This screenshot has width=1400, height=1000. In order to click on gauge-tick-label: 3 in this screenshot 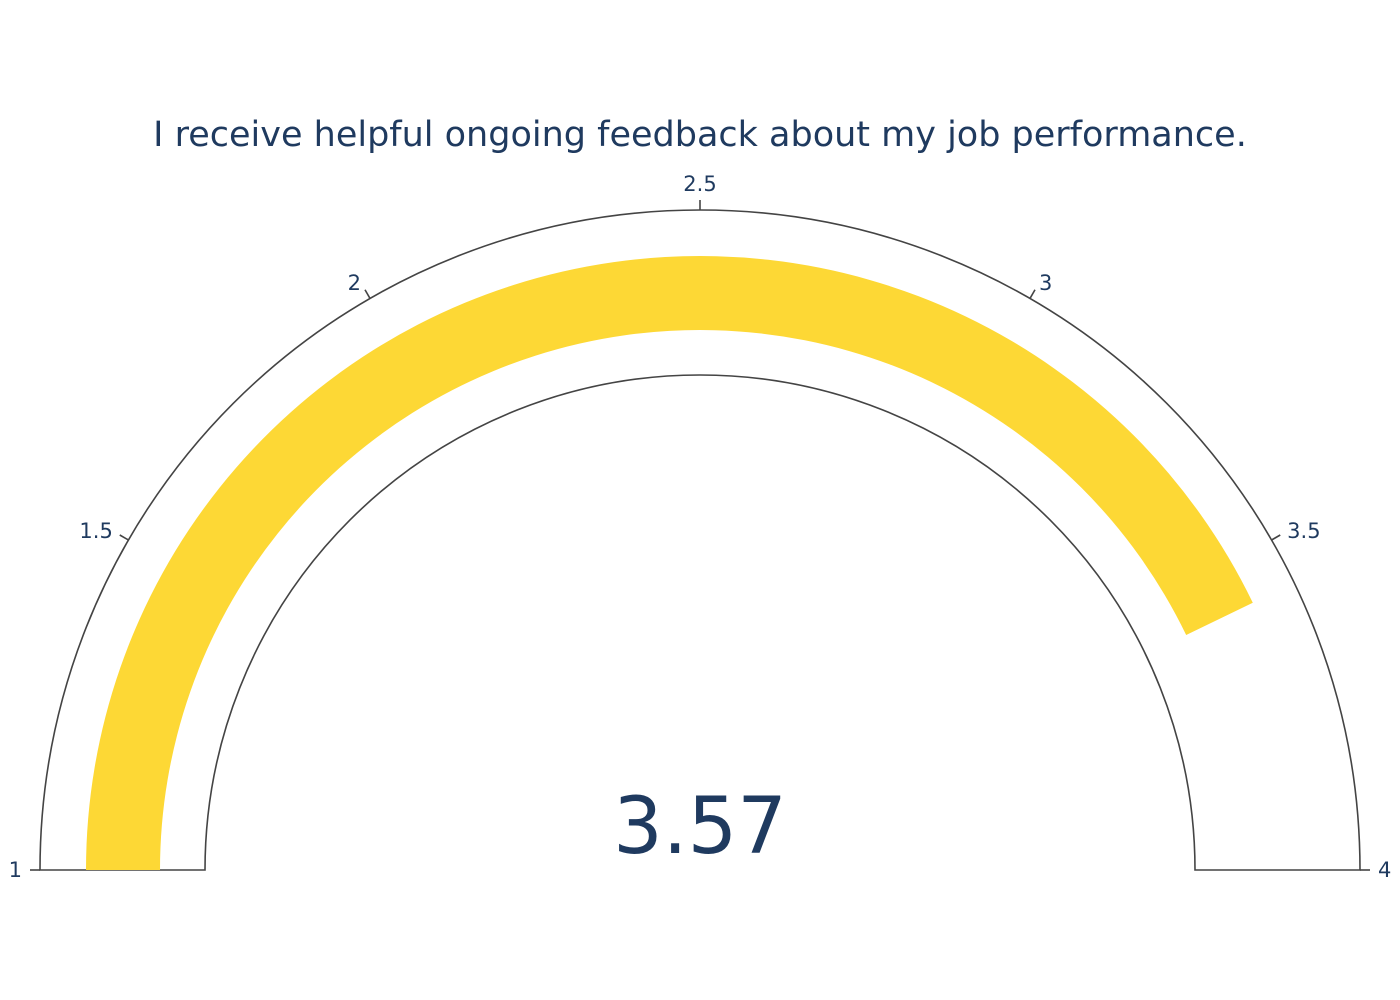, I will do `click(1045, 283)`.